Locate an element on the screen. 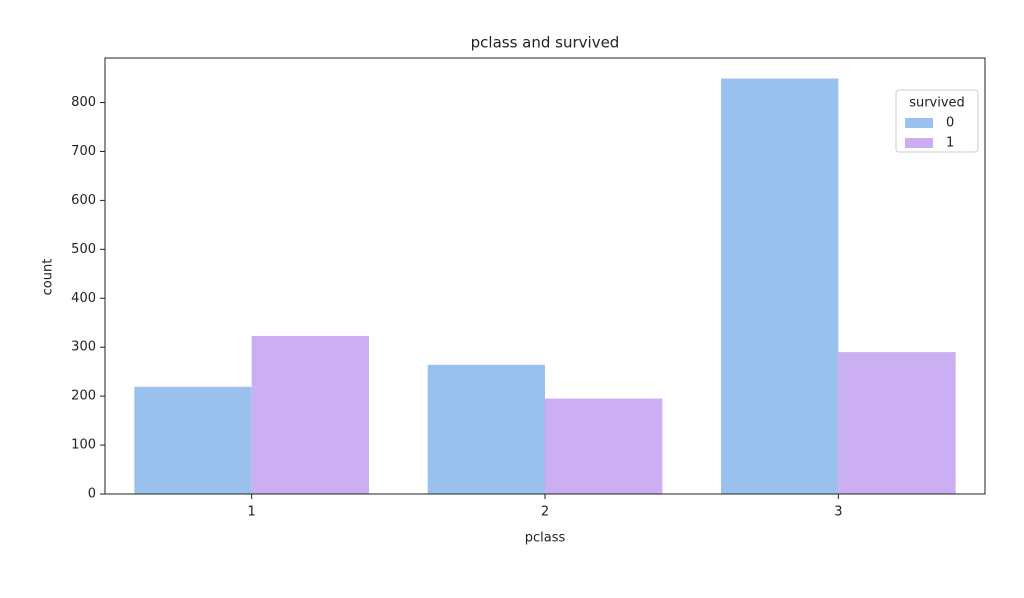 This screenshot has width=1024, height=598. legend-label: 0 is located at coordinates (950, 123).